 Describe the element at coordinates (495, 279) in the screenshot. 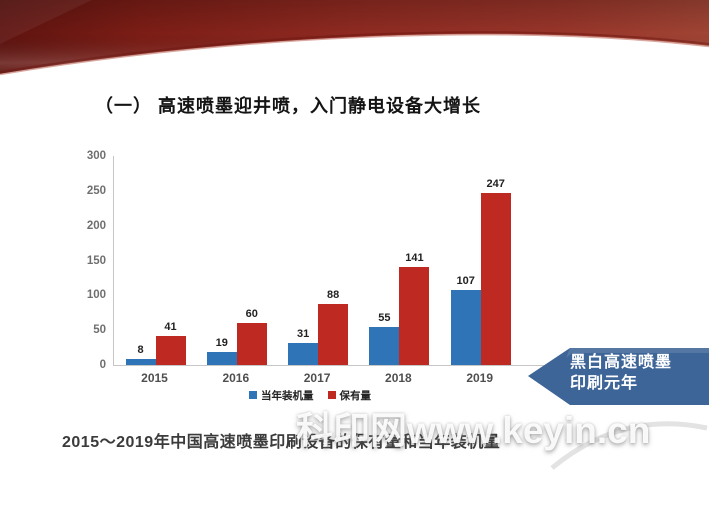

I see `bar-2019-保有量` at that location.